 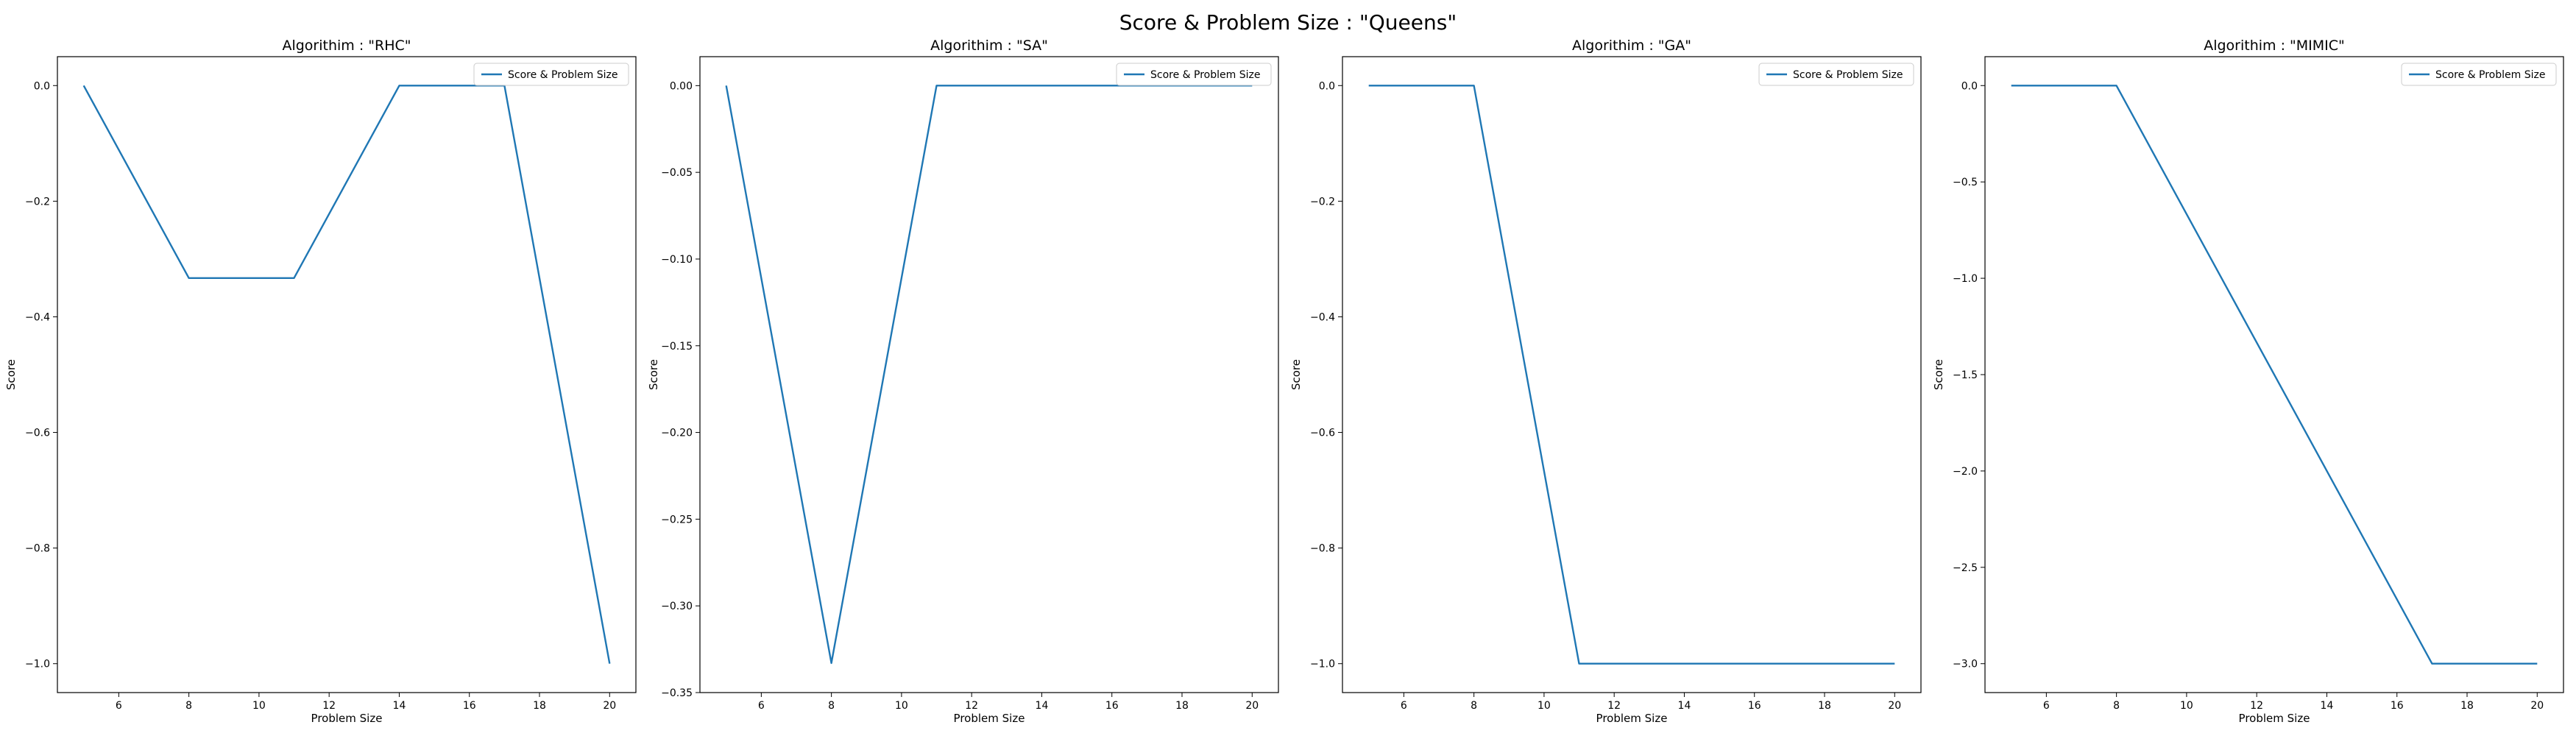 What do you see at coordinates (1965, 472) in the screenshot?
I see `y-tick-label: −2.0` at bounding box center [1965, 472].